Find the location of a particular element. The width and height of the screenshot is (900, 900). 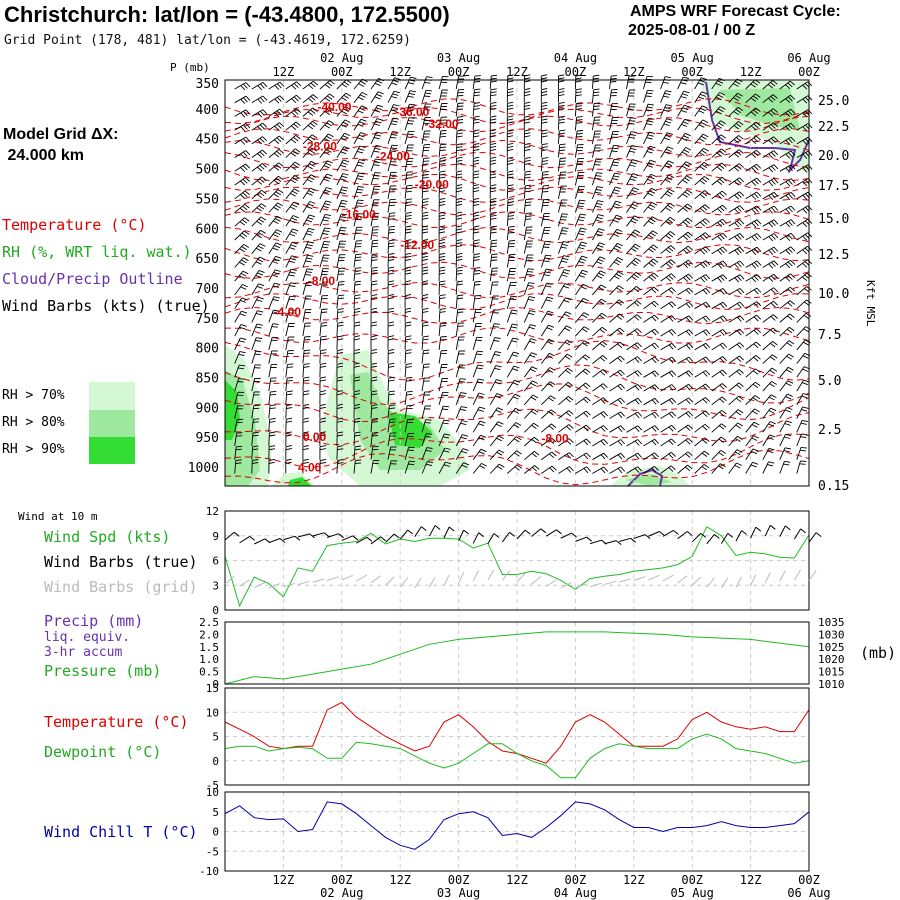

panel2-ytick-2: 5 is located at coordinates (215, 737).